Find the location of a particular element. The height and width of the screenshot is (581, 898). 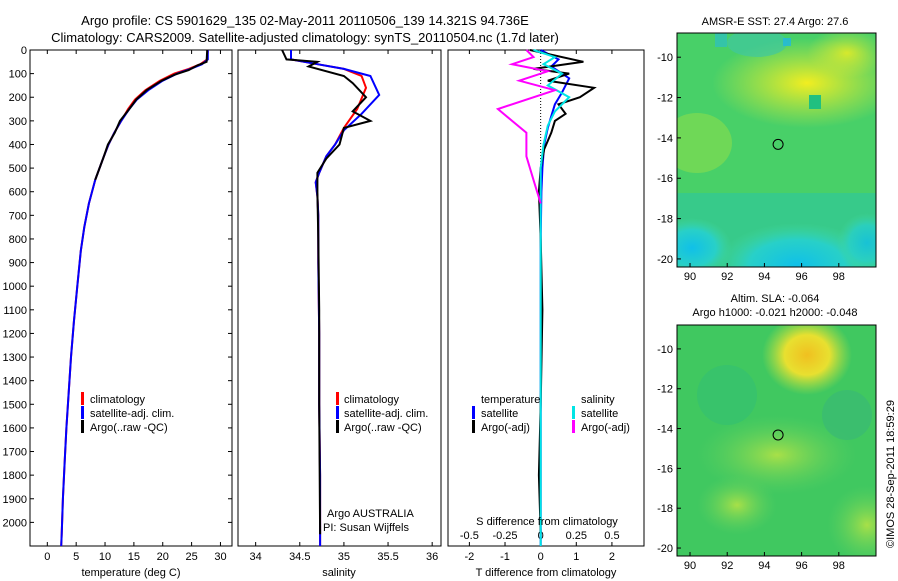

sla-longitude-tick-labels: 90 92 94 96 98 is located at coordinates (764, 562).